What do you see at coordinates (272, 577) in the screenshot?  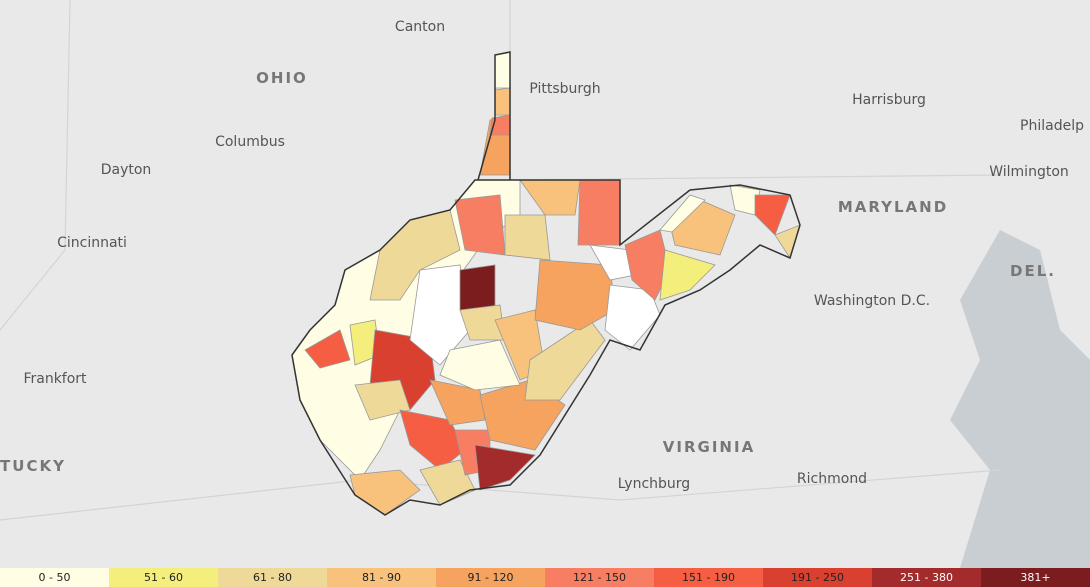 I see `legend-item: 61 - 80` at bounding box center [272, 577].